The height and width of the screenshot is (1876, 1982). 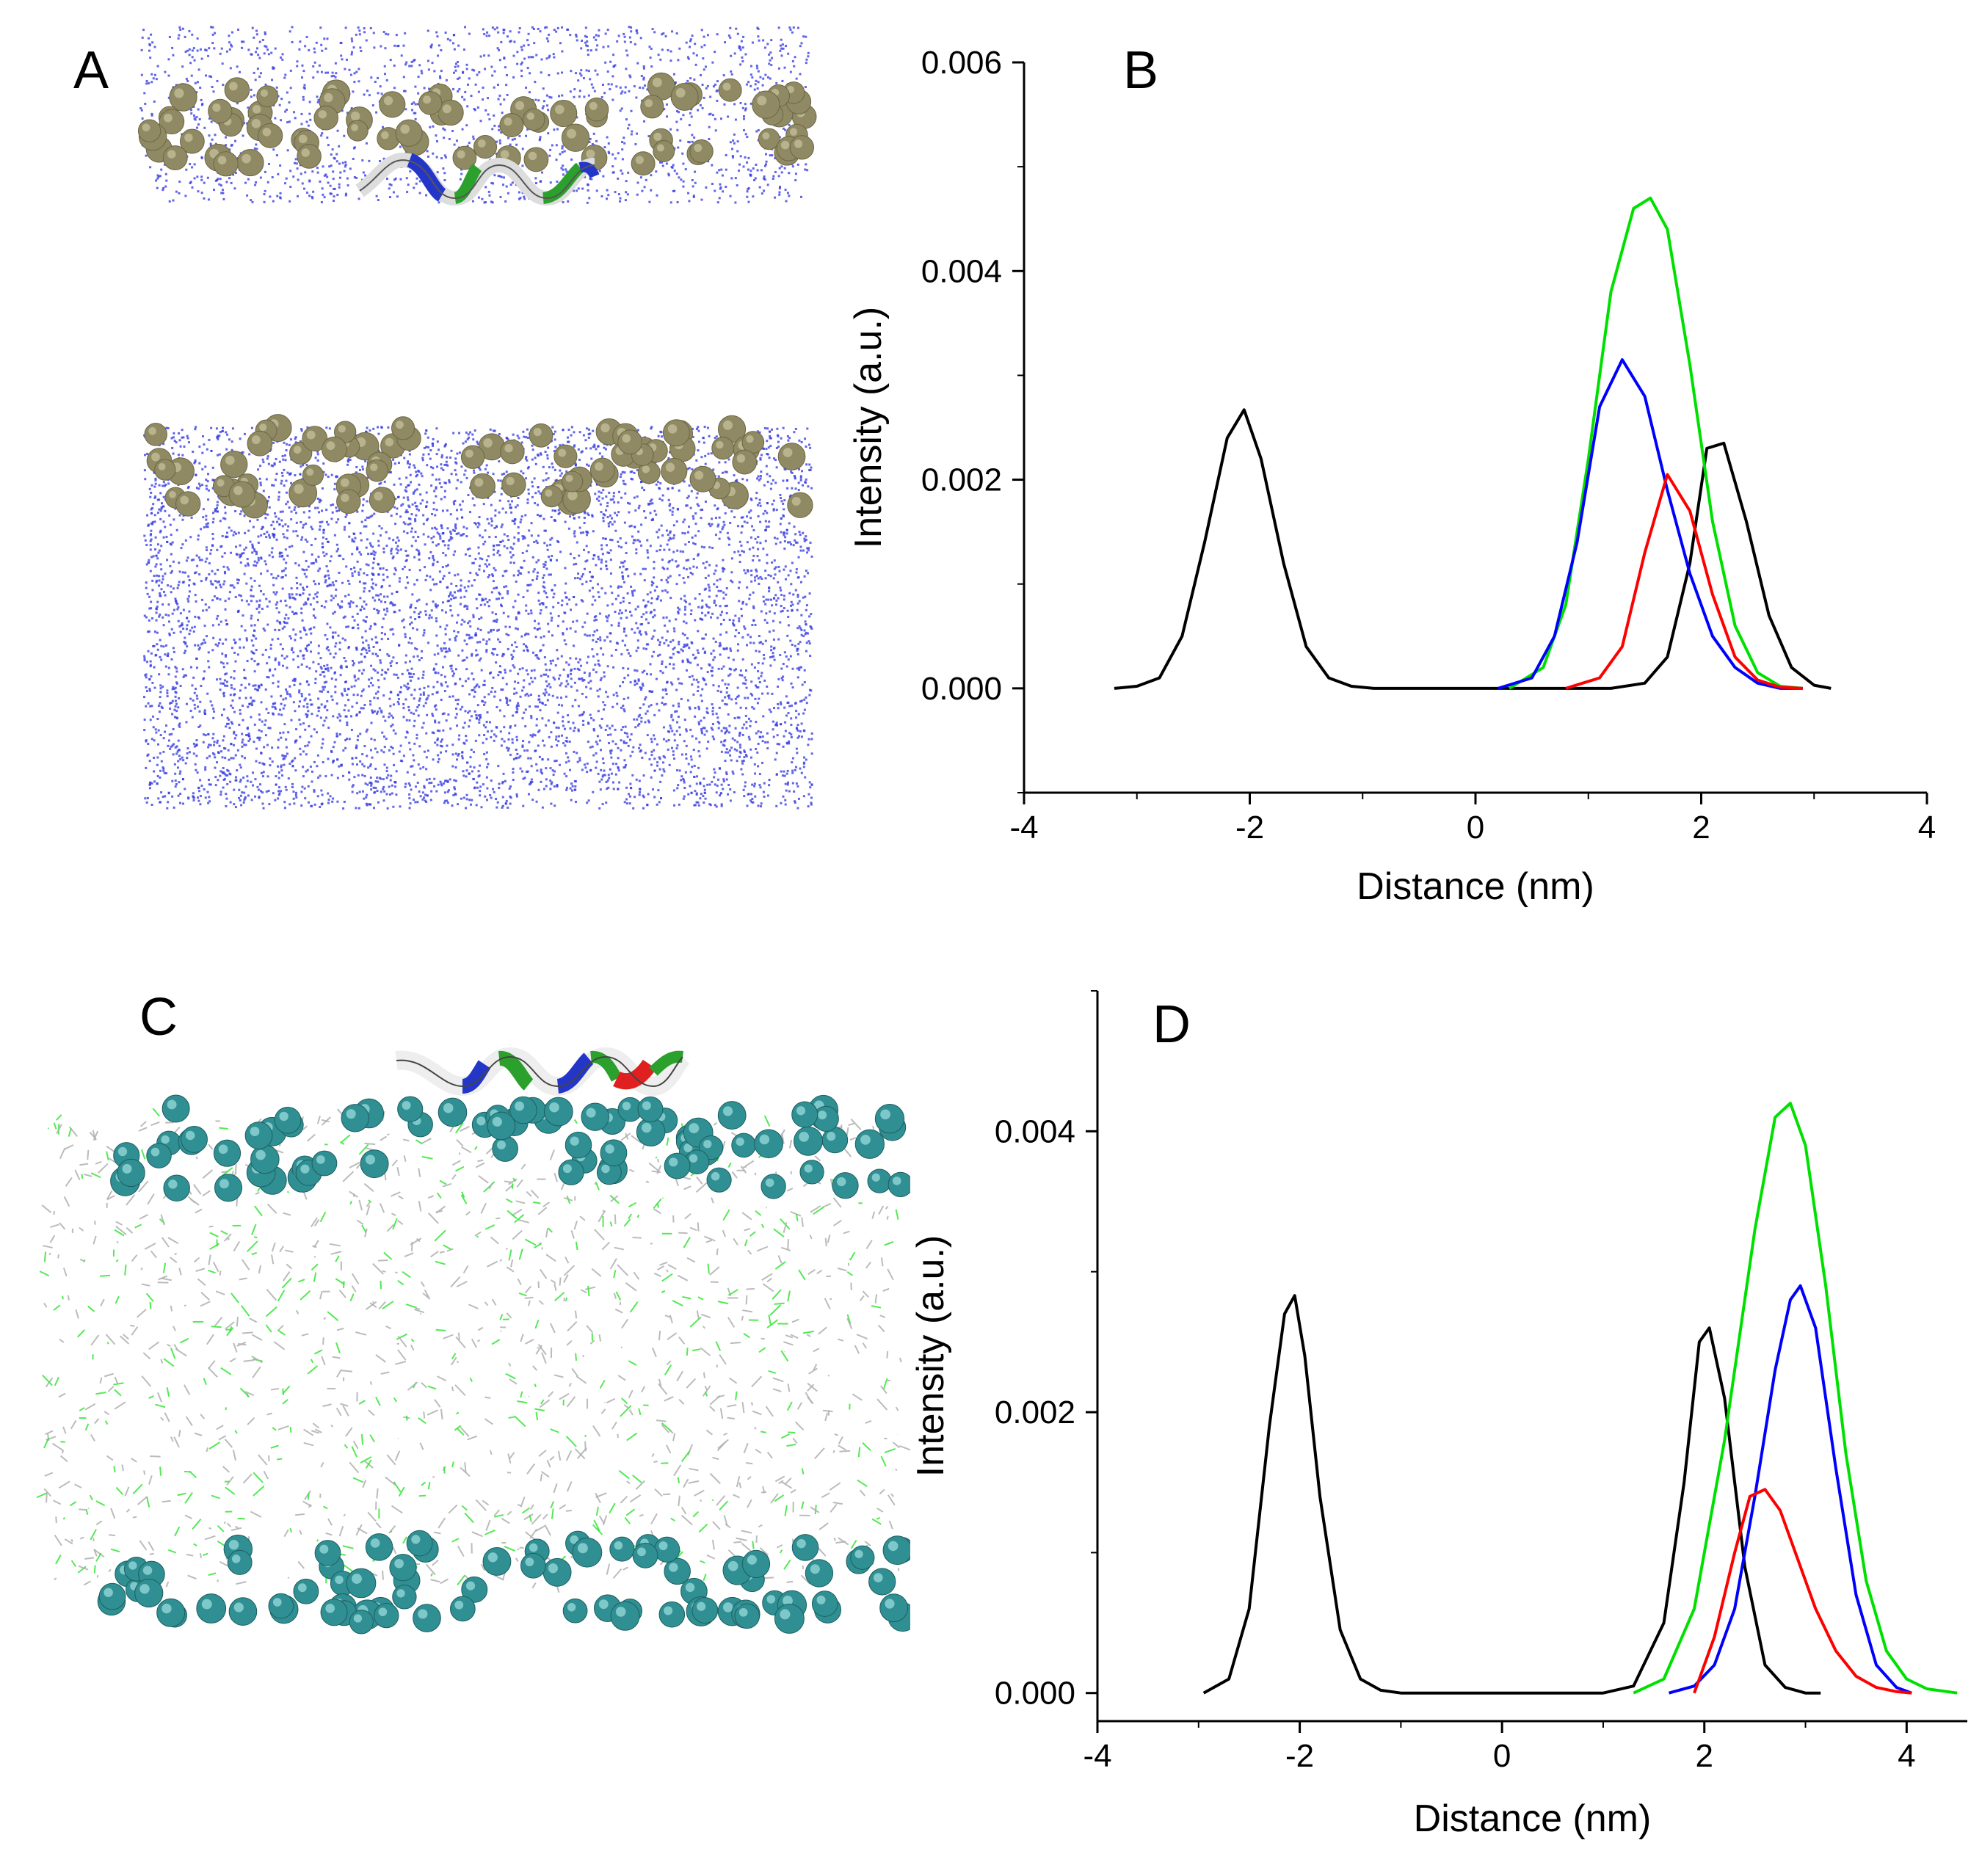 I want to click on panel-label-b: B, so click(x=1141, y=71).